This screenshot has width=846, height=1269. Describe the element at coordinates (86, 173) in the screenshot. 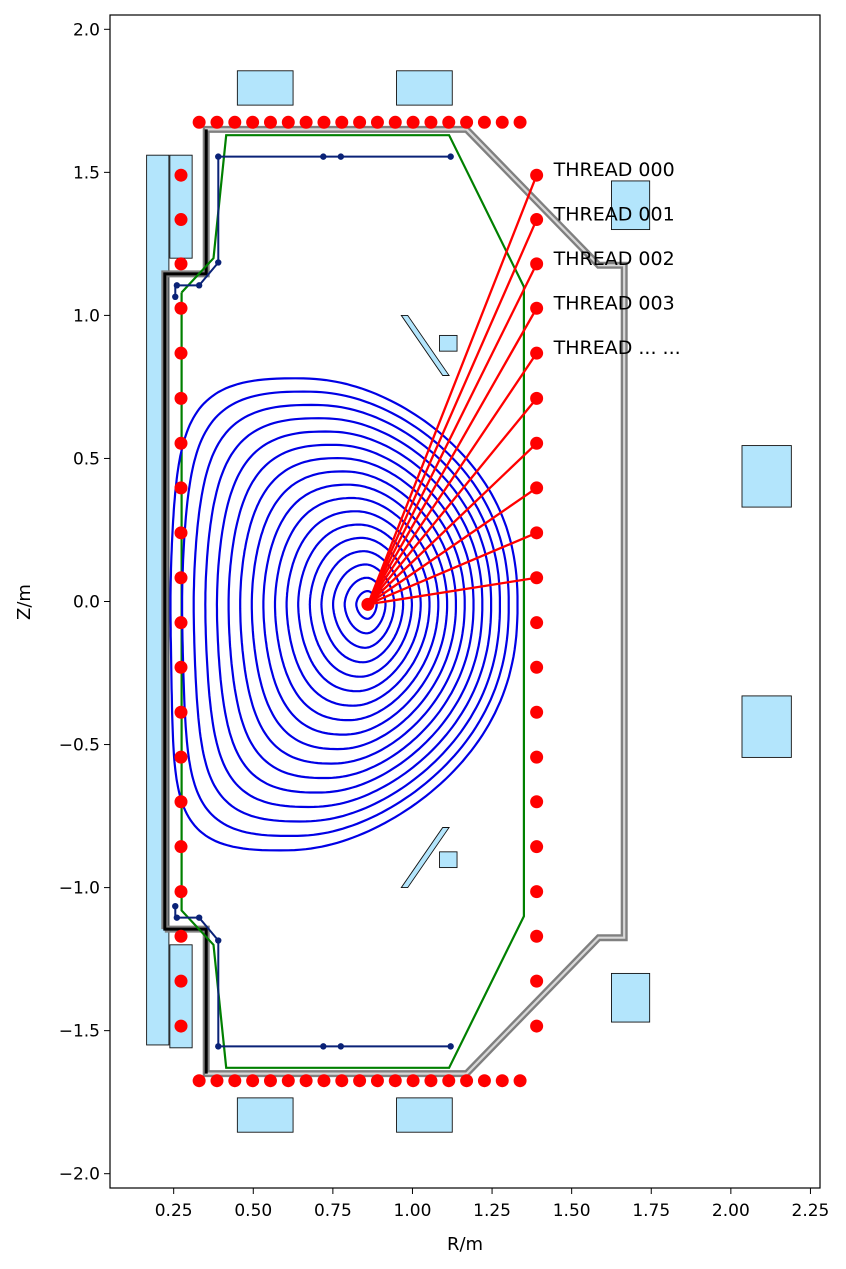

I see `y-tick-label-1: 1.5` at that location.